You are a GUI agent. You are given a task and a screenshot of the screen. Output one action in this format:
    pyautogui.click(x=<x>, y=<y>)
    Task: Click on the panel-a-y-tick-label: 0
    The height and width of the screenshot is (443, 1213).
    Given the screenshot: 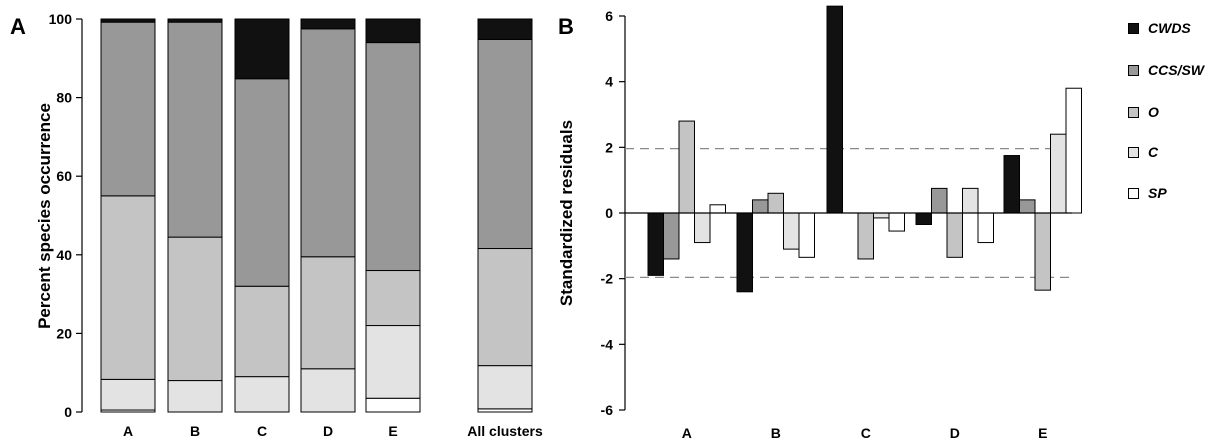 What is the action you would take?
    pyautogui.click(x=68, y=412)
    